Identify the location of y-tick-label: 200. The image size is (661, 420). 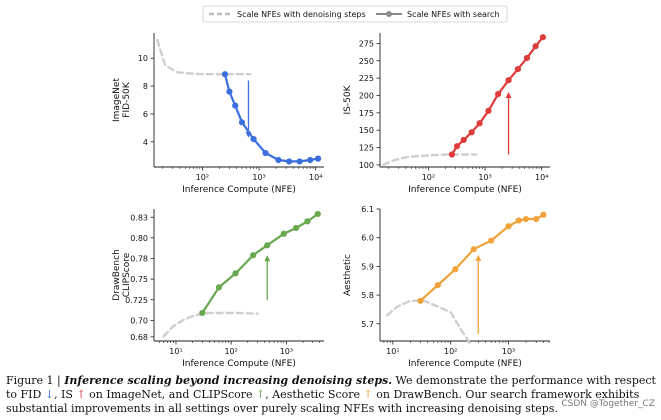
(366, 95).